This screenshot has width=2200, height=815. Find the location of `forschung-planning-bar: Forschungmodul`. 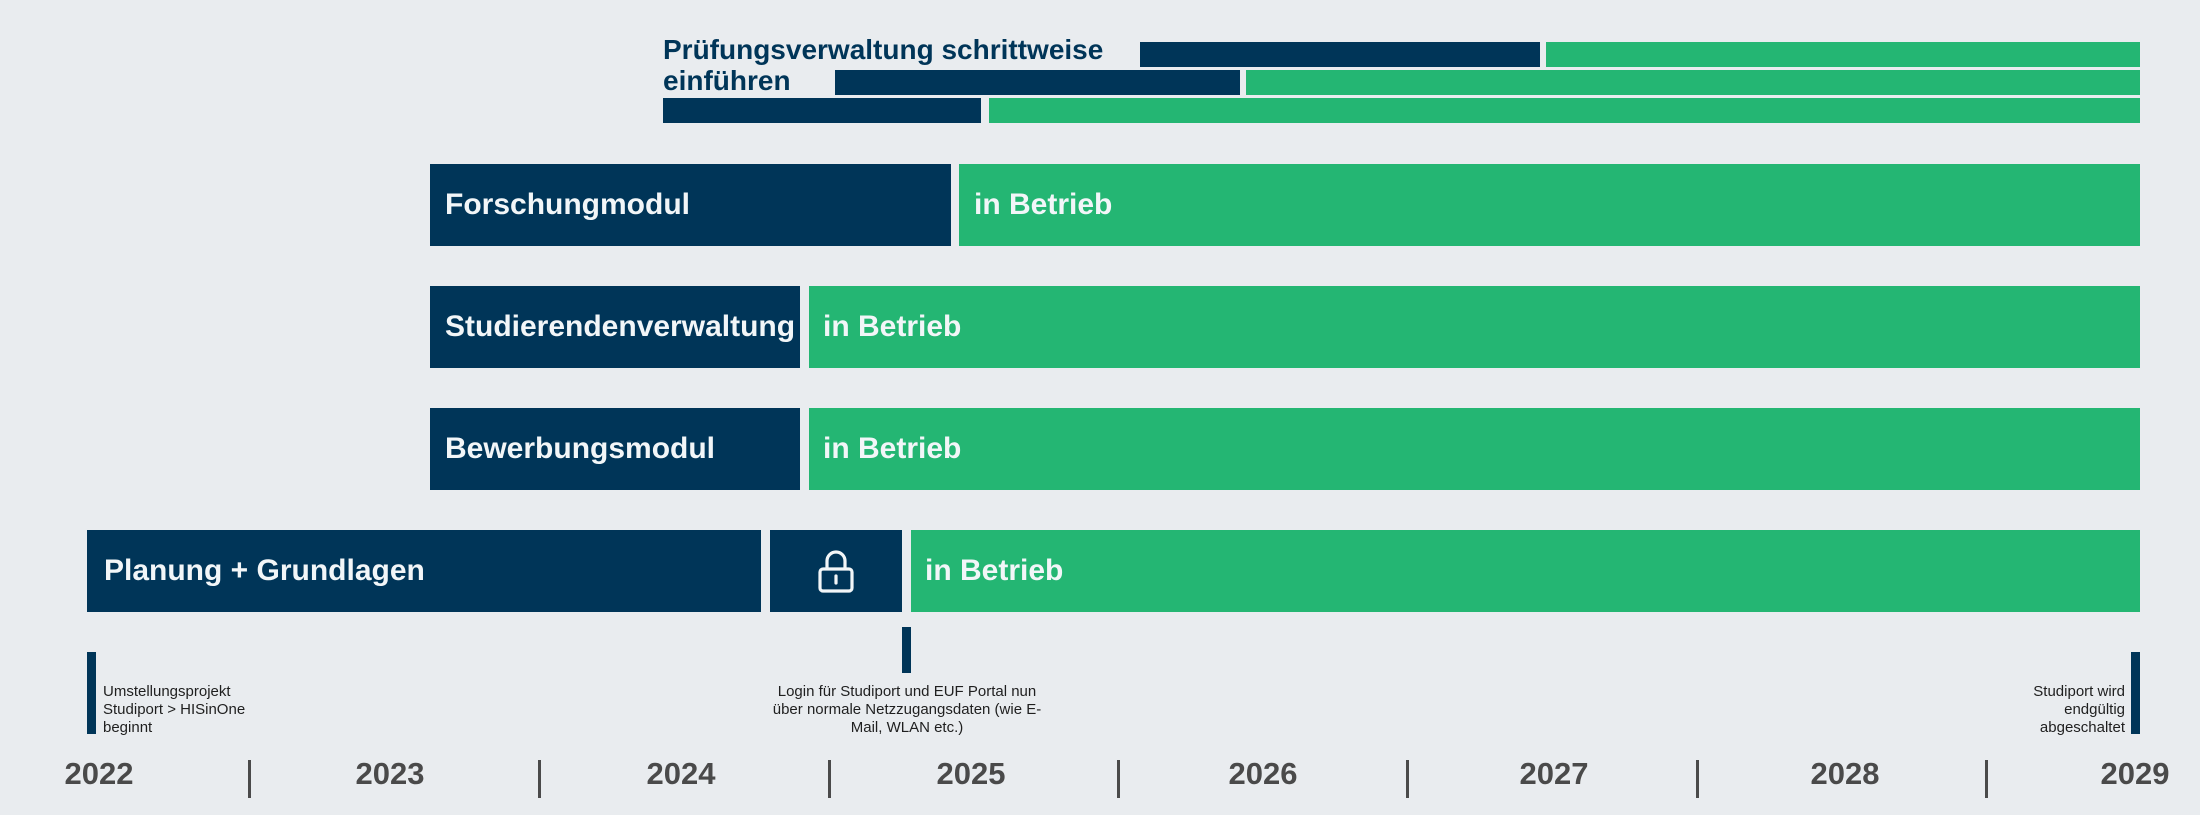

forschung-planning-bar: Forschungmodul is located at coordinates (690, 205).